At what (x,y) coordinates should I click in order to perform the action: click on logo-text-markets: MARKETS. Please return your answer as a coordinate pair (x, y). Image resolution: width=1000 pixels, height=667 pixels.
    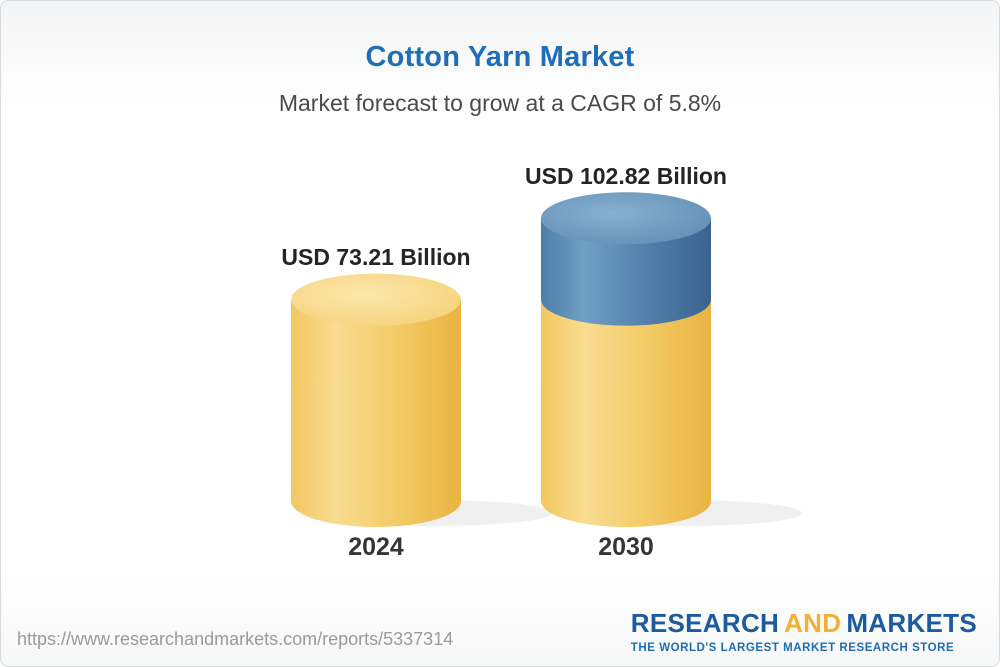
    Looking at the image, I should click on (911, 623).